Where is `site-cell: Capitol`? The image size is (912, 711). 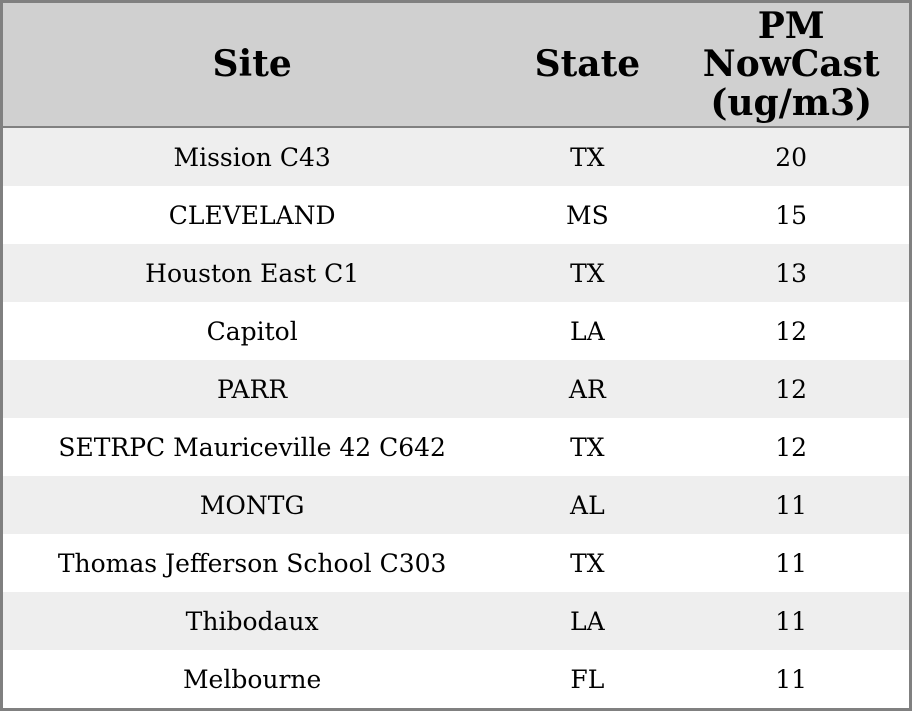
site-cell: Capitol is located at coordinates (252, 331).